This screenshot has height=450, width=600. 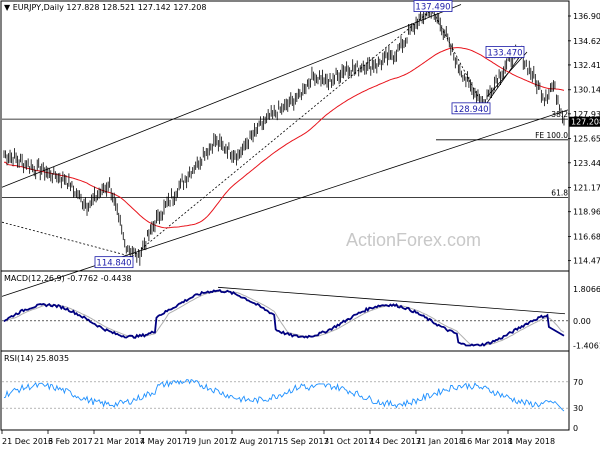 I want to click on x-tick-label: 21 Dec 2016, so click(x=27, y=441).